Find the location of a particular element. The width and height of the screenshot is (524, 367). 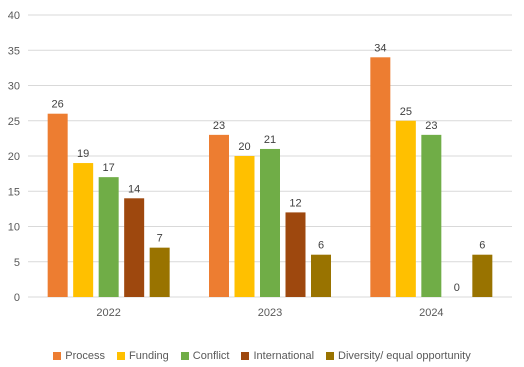

data-label: 20 is located at coordinates (244, 147).